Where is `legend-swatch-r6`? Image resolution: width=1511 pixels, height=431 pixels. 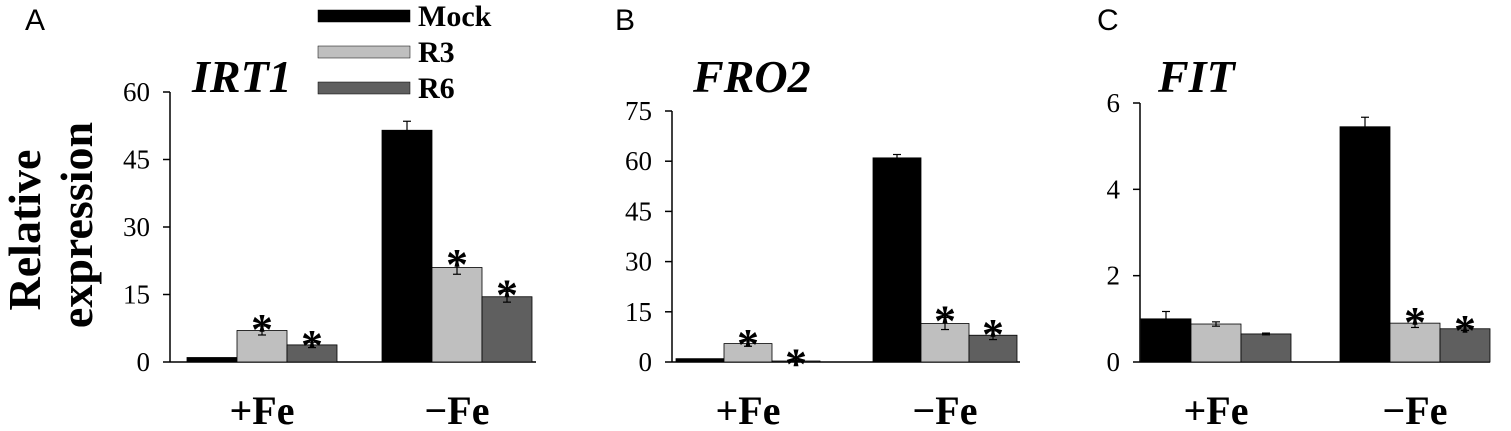
legend-swatch-r6 is located at coordinates (364, 88).